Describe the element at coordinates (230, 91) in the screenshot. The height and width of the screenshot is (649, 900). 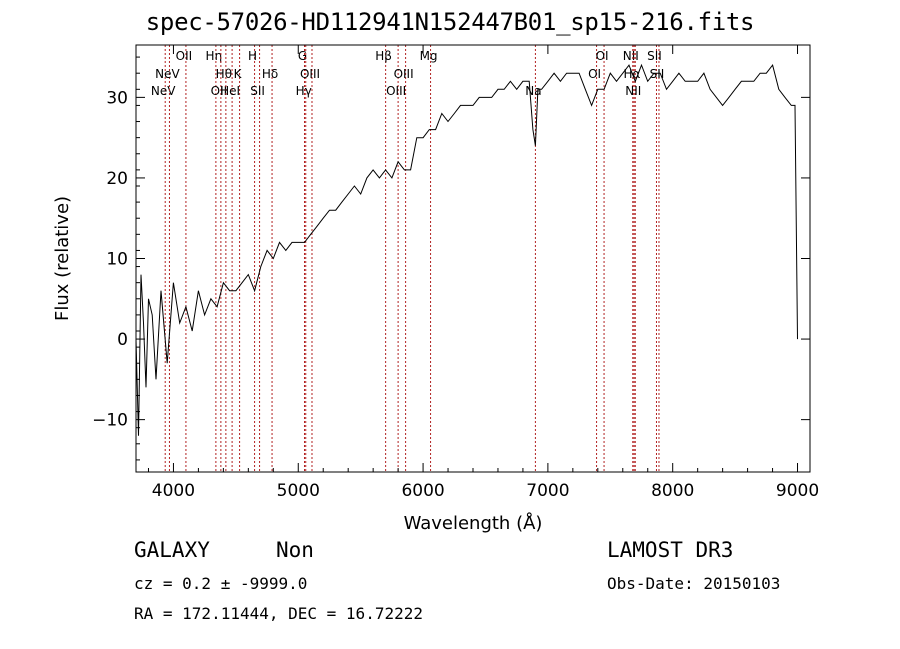
I see `line-label-6: HeI` at that location.